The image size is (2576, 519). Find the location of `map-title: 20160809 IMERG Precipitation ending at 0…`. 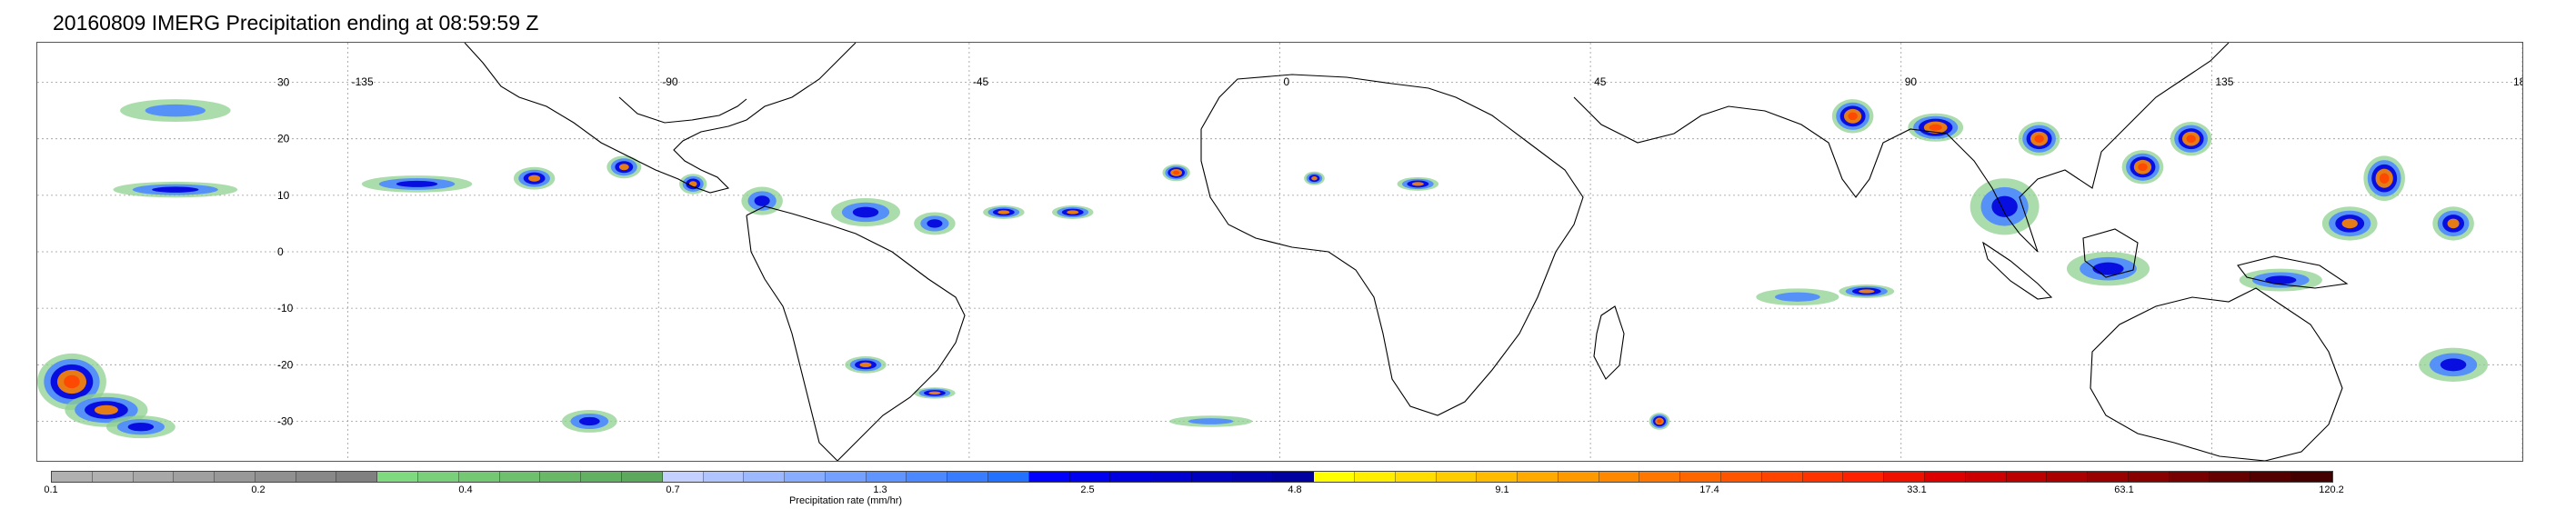

map-title: 20160809 IMERG Precipitation ending at 0… is located at coordinates (296, 23).